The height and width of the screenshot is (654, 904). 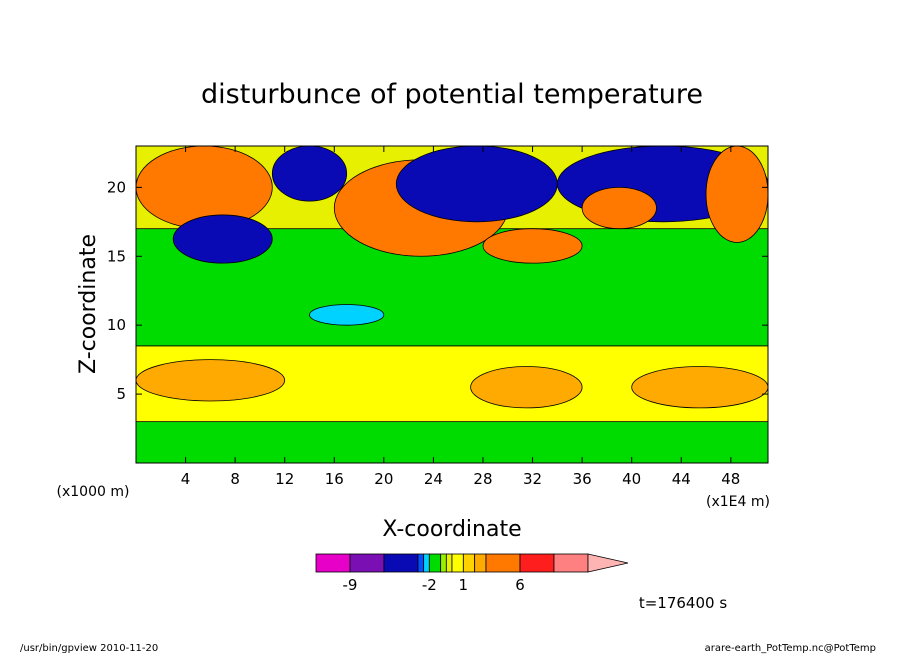 I want to click on x-tick-label: 44, so click(x=681, y=479).